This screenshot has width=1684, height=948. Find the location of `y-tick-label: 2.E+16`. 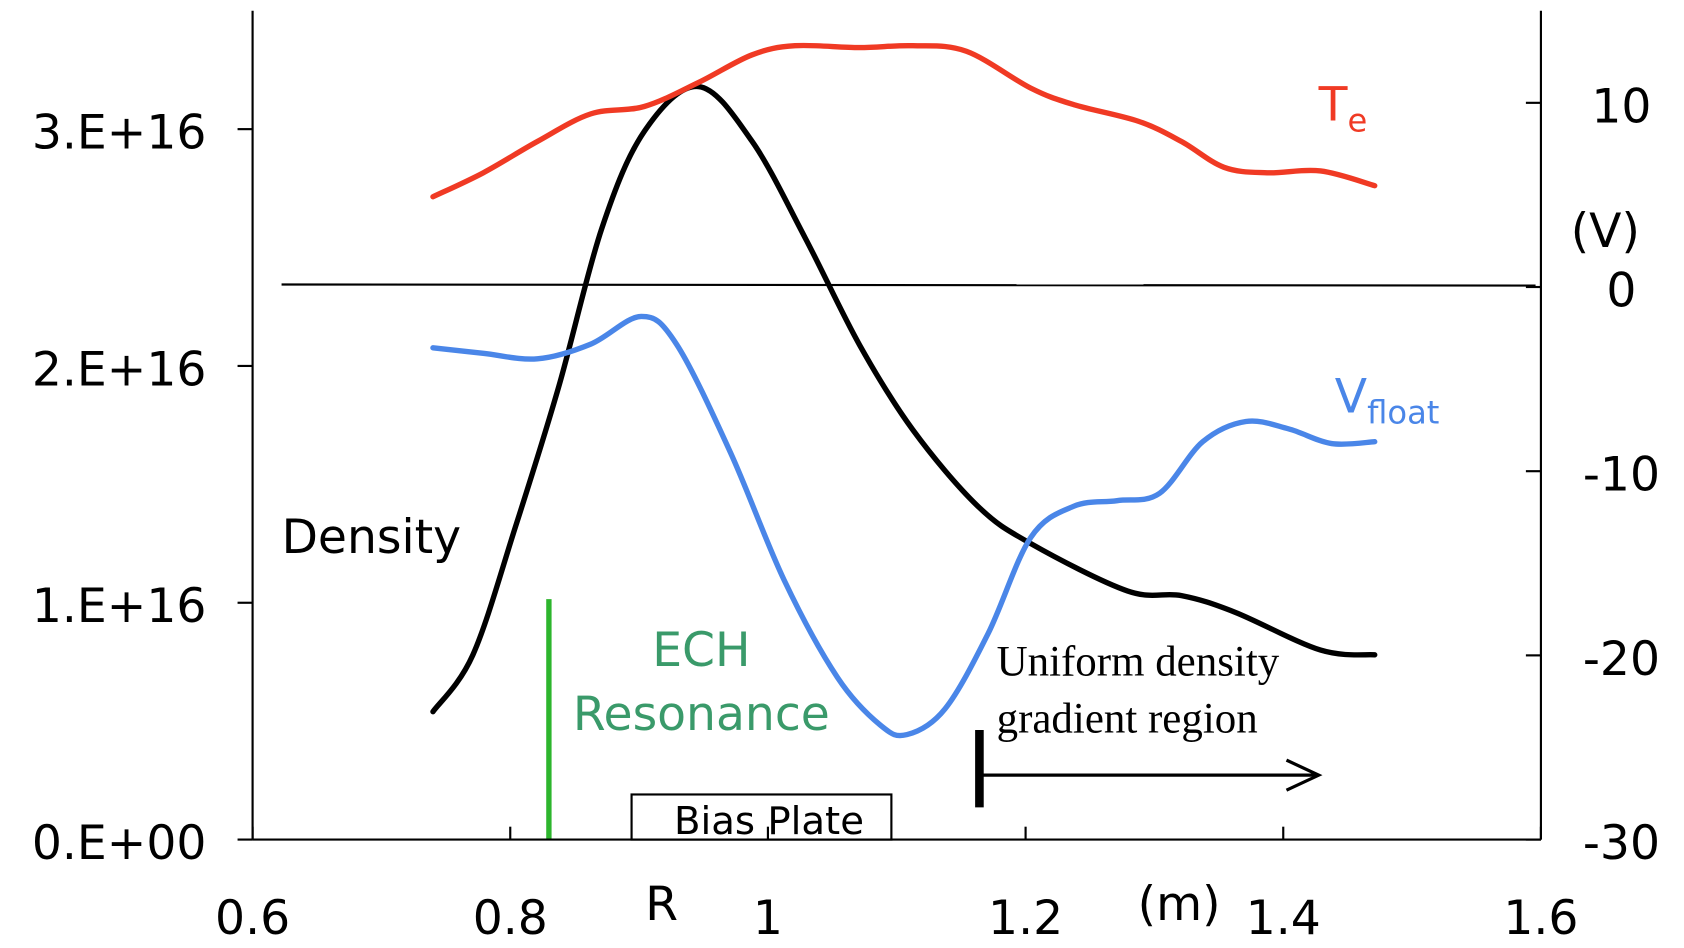

y-tick-label: 2.E+16 is located at coordinates (119, 369).